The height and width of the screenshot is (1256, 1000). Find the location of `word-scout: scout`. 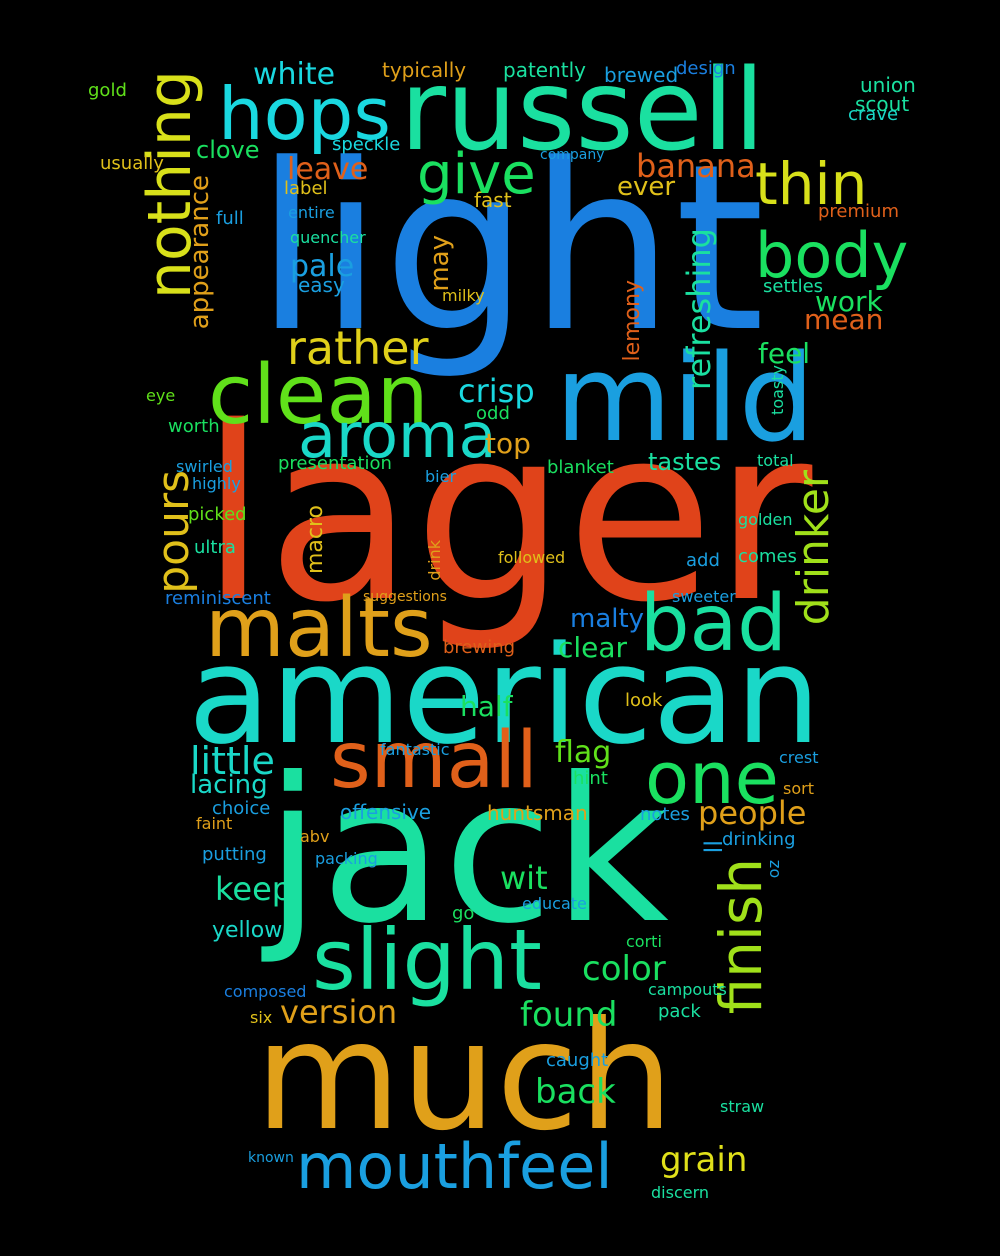

word-scout: scout is located at coordinates (882, 104).